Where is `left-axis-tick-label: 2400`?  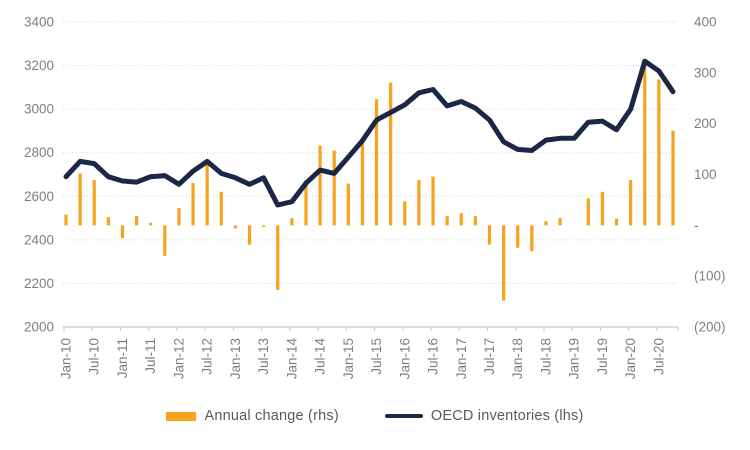
left-axis-tick-label: 2400 is located at coordinates (39, 239).